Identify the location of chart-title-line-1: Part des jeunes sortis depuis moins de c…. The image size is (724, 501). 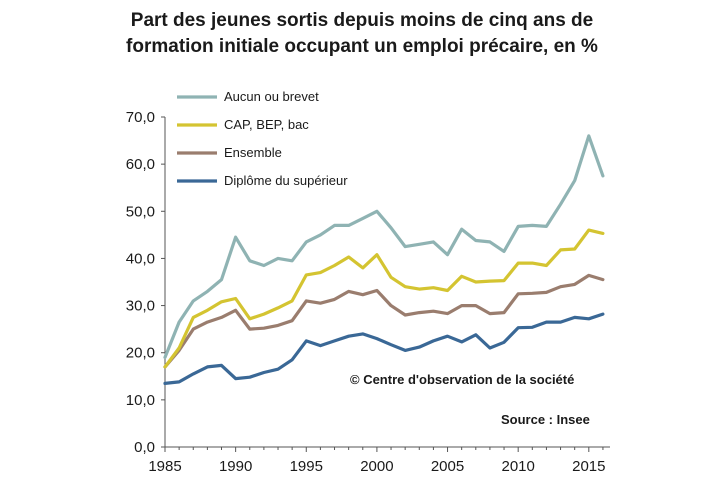
(362, 20).